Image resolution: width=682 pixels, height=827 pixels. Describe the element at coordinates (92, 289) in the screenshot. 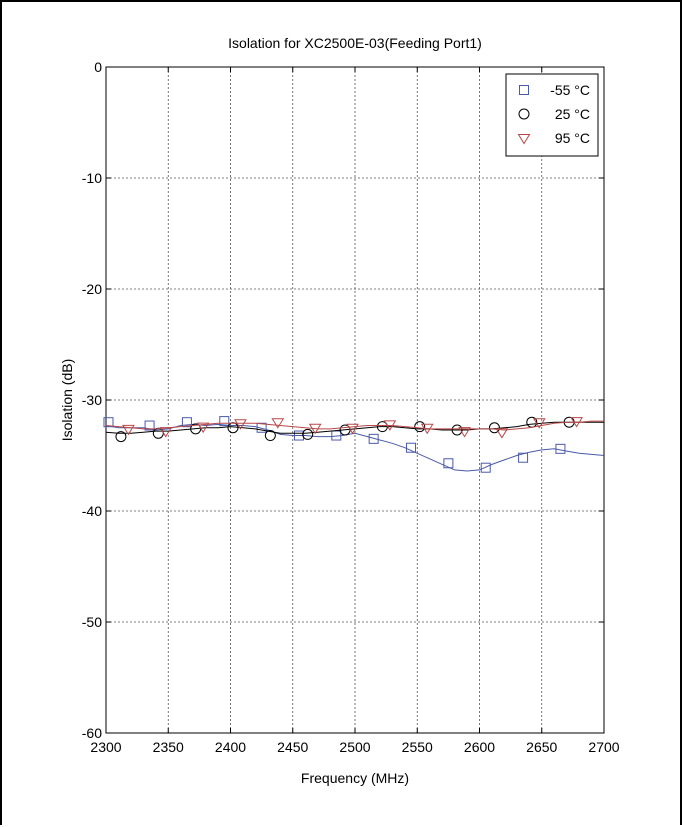

I see `y-tick-label: -20` at that location.